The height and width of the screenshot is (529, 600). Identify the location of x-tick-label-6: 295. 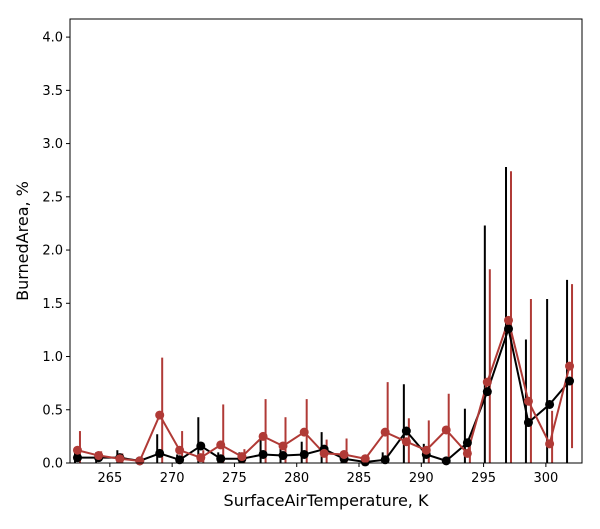
(483, 478).